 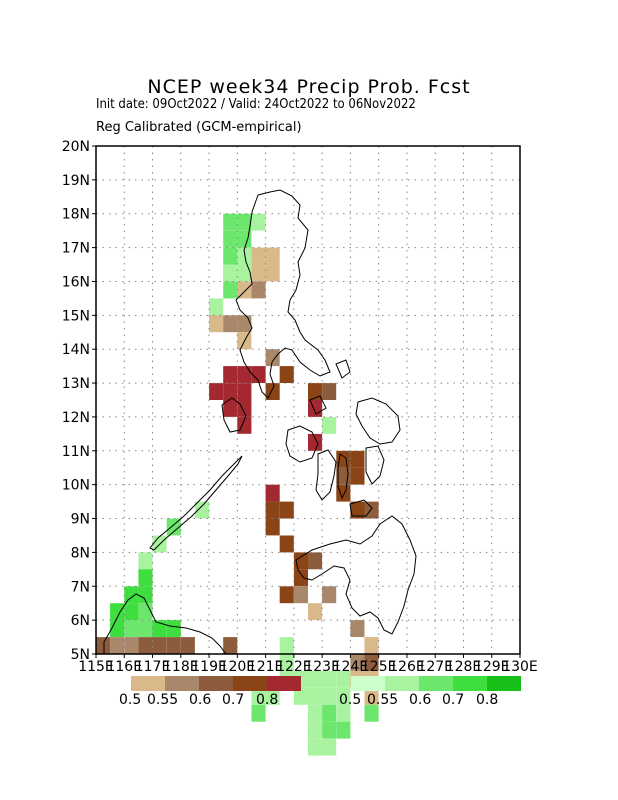 I want to click on legend-wet-label: 0.6, so click(x=420, y=700).